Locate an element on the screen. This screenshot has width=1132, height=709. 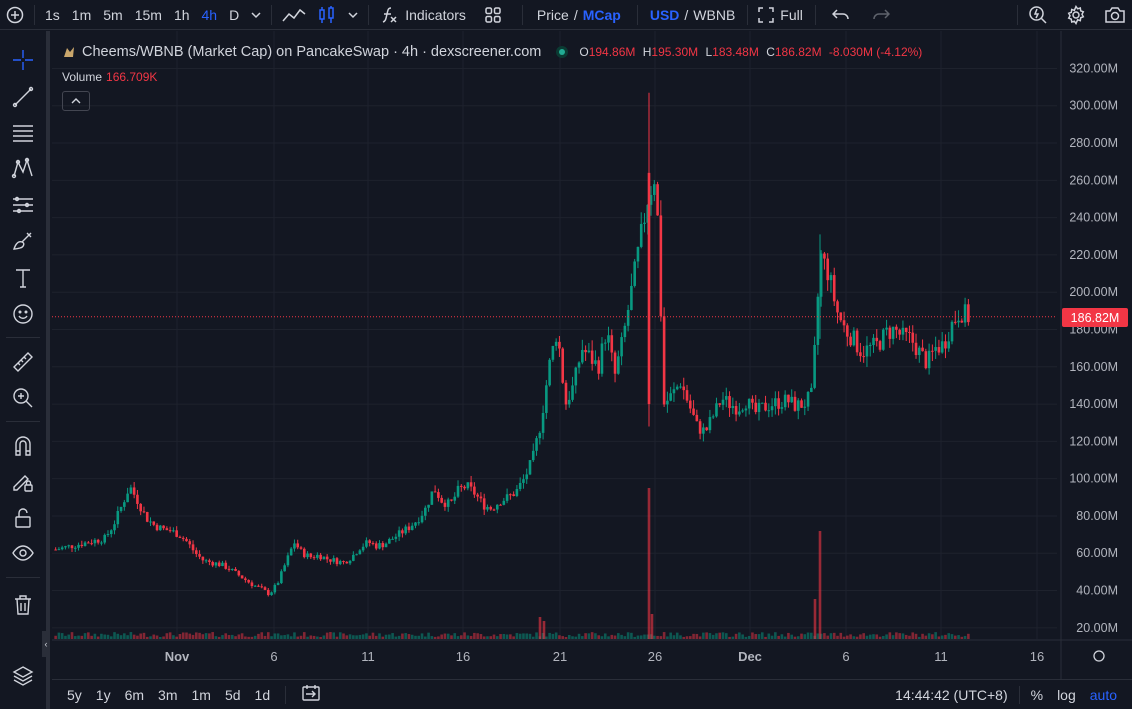
pencil-lock-icon is located at coordinates (23, 483).